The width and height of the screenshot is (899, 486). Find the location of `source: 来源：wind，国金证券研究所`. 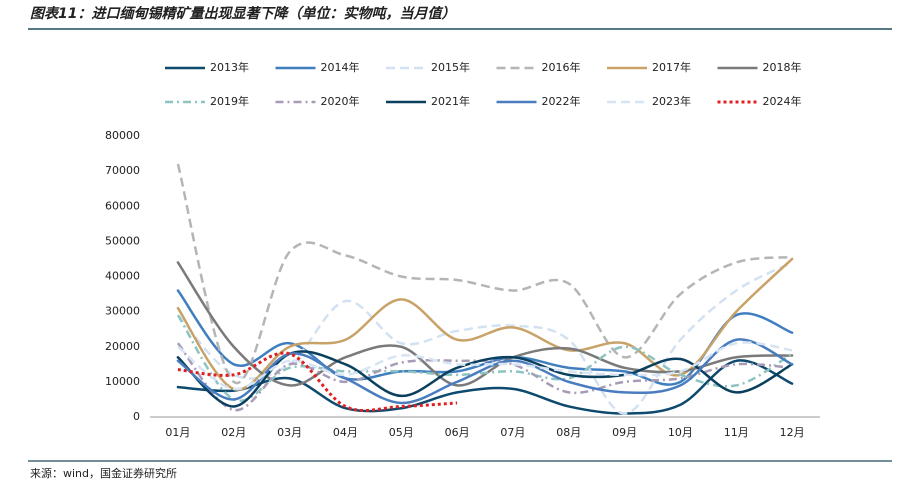

source: 来源：wind，国金证券研究所 is located at coordinates (103, 473).